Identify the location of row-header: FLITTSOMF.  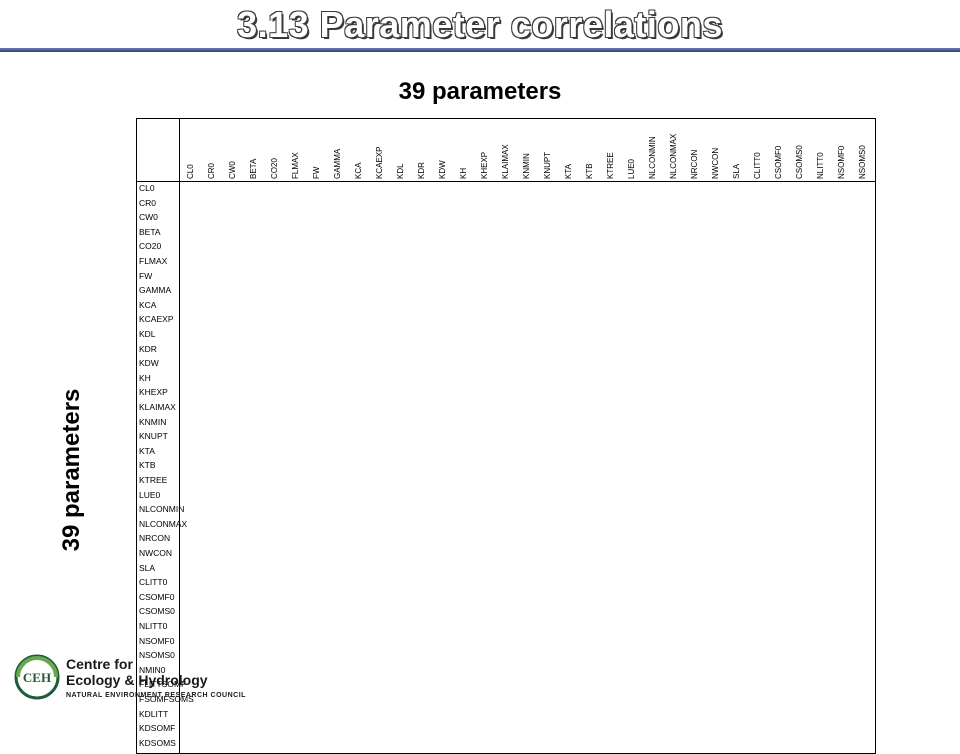
(163, 684).